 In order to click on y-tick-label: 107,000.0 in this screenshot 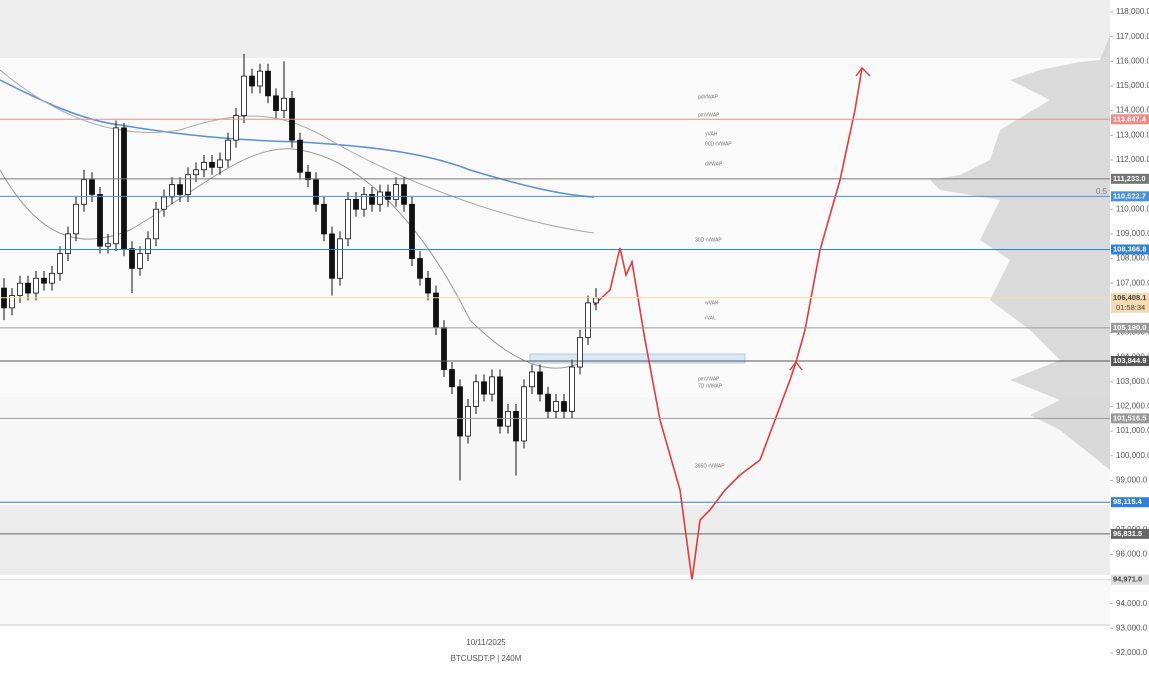, I will do `click(1132, 282)`.